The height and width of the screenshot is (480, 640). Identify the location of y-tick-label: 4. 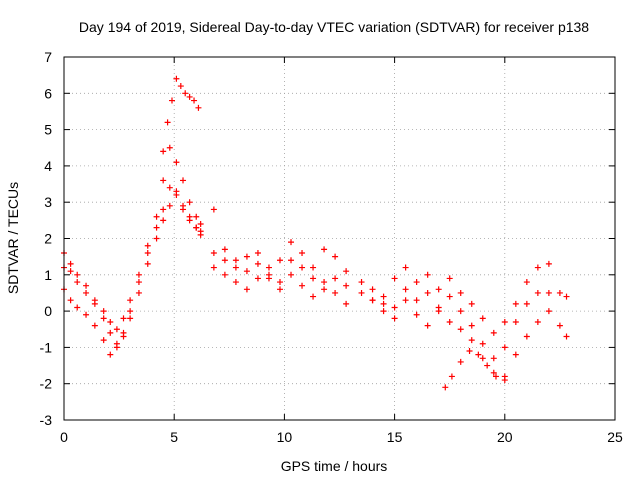
(48, 166).